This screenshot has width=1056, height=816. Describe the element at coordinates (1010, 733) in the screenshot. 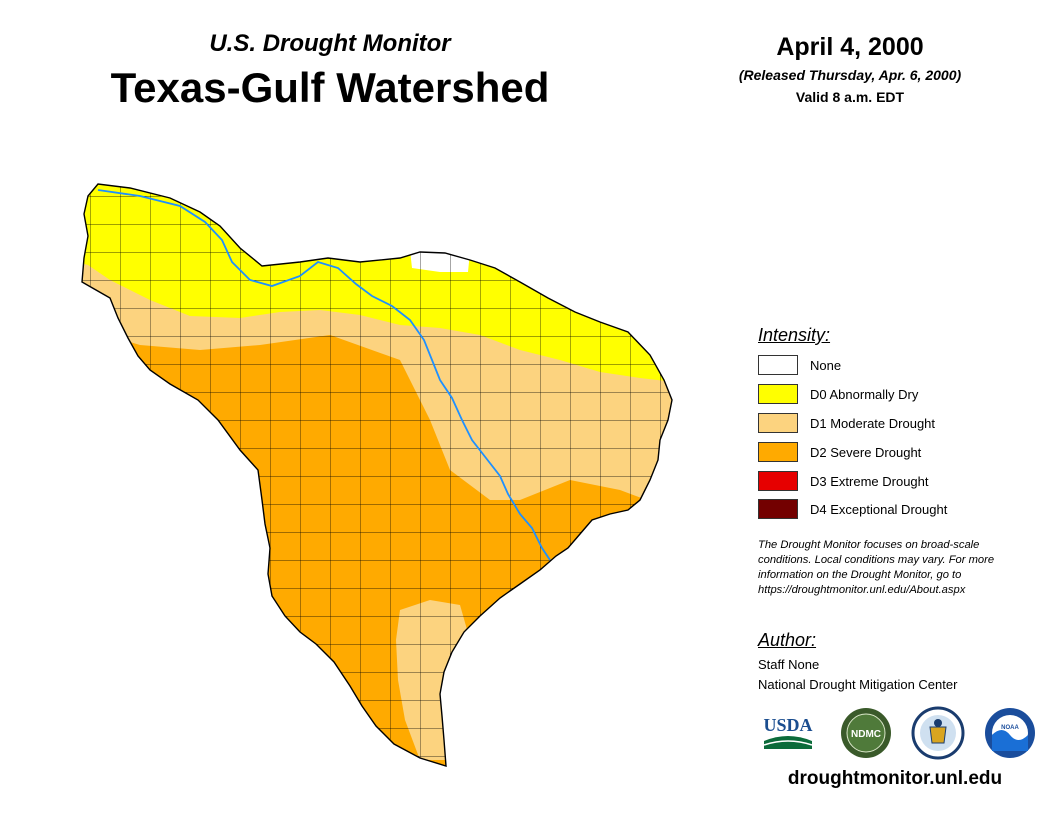

I see `noaa-logo-icon: NOAA` at that location.